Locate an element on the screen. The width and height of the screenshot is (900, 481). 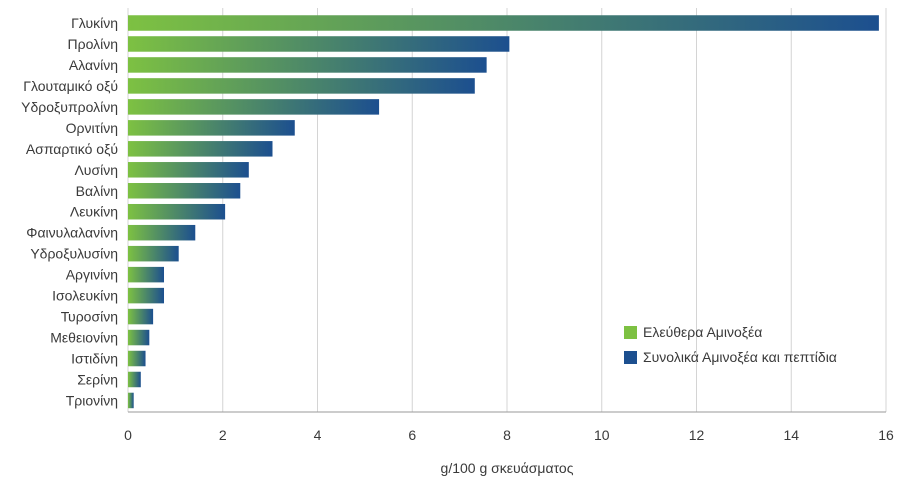
category-label-10: Φαινυλαλανίνη is located at coordinates (72, 233).